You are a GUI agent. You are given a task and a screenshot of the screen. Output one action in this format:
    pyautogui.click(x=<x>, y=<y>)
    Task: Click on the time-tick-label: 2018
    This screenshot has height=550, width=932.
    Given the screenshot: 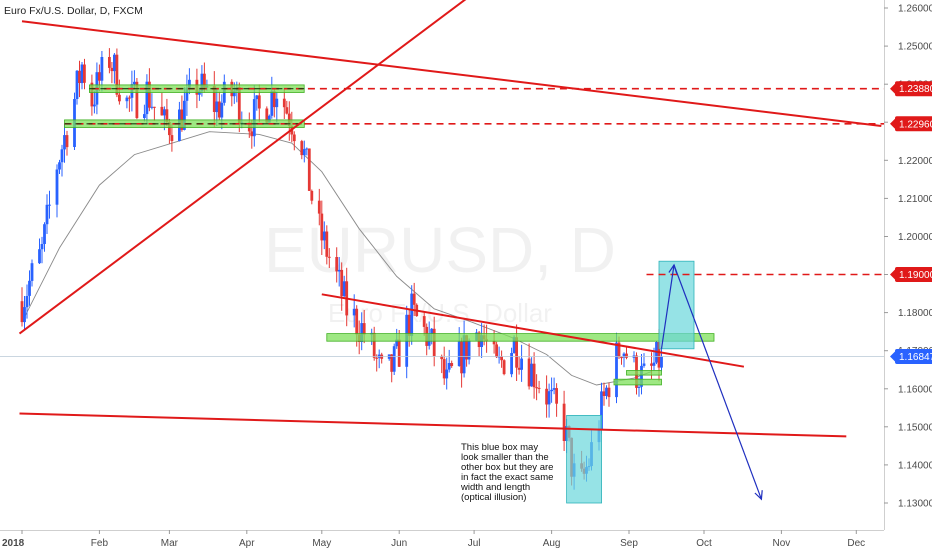 What is the action you would take?
    pyautogui.click(x=13, y=543)
    